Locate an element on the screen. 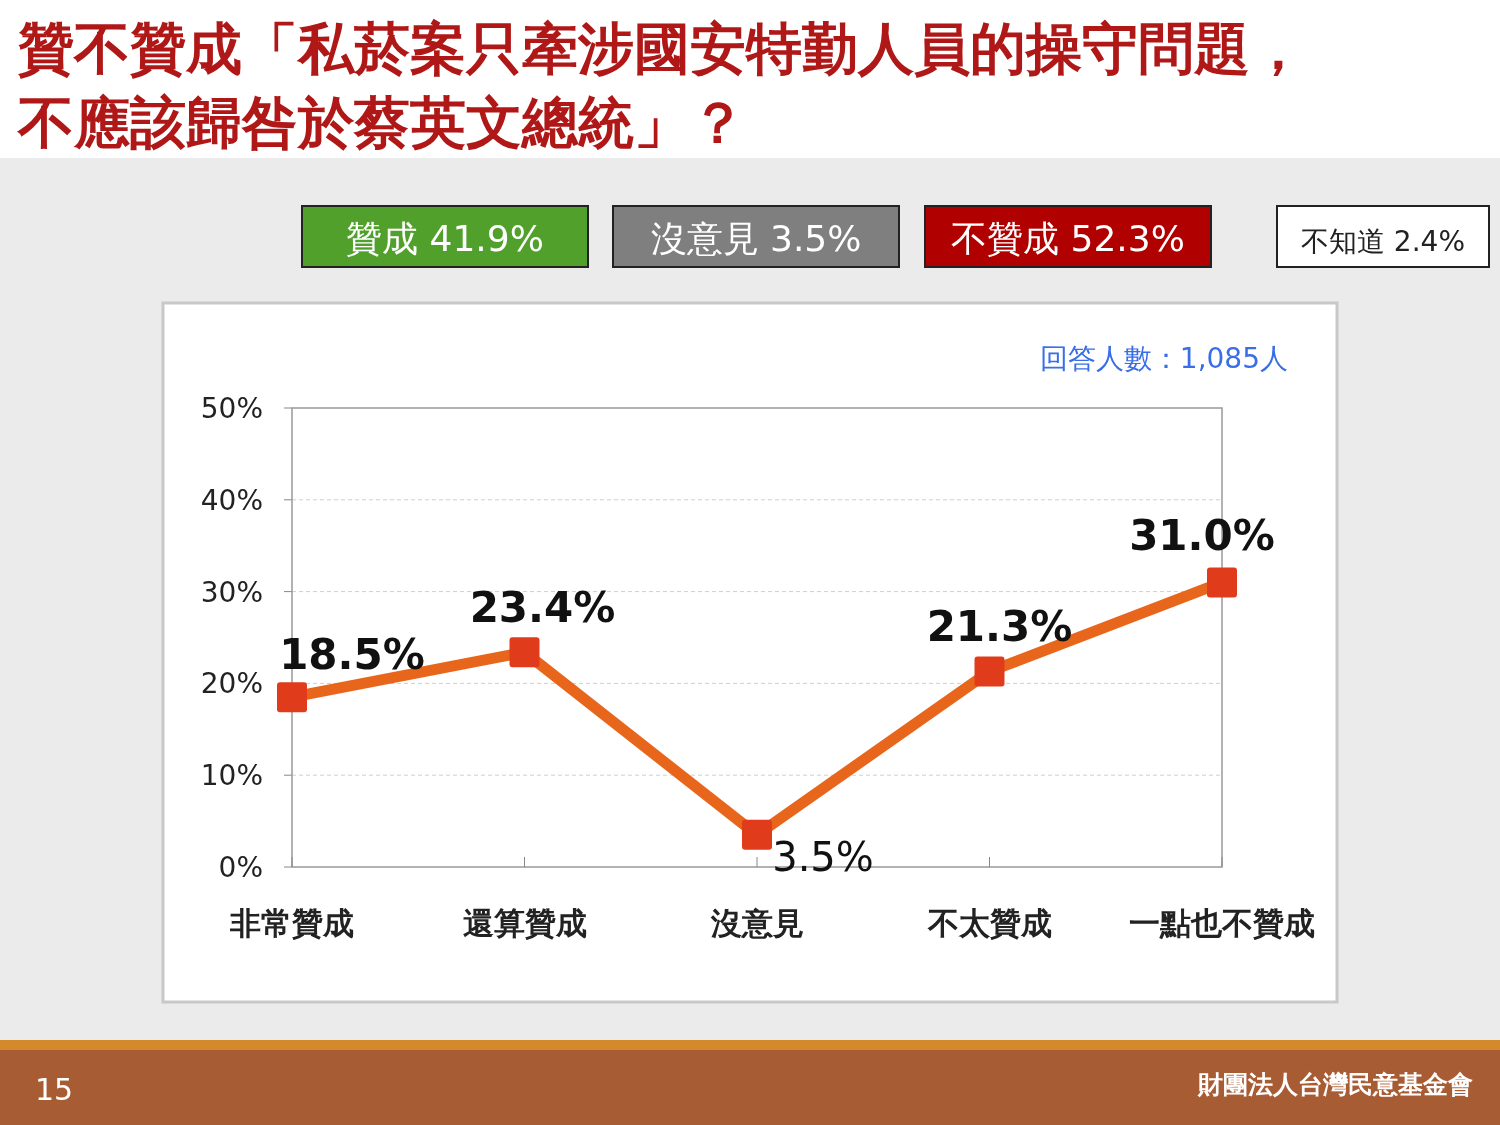 The image size is (1500, 1125). data-label: 3.5% is located at coordinates (823, 856).